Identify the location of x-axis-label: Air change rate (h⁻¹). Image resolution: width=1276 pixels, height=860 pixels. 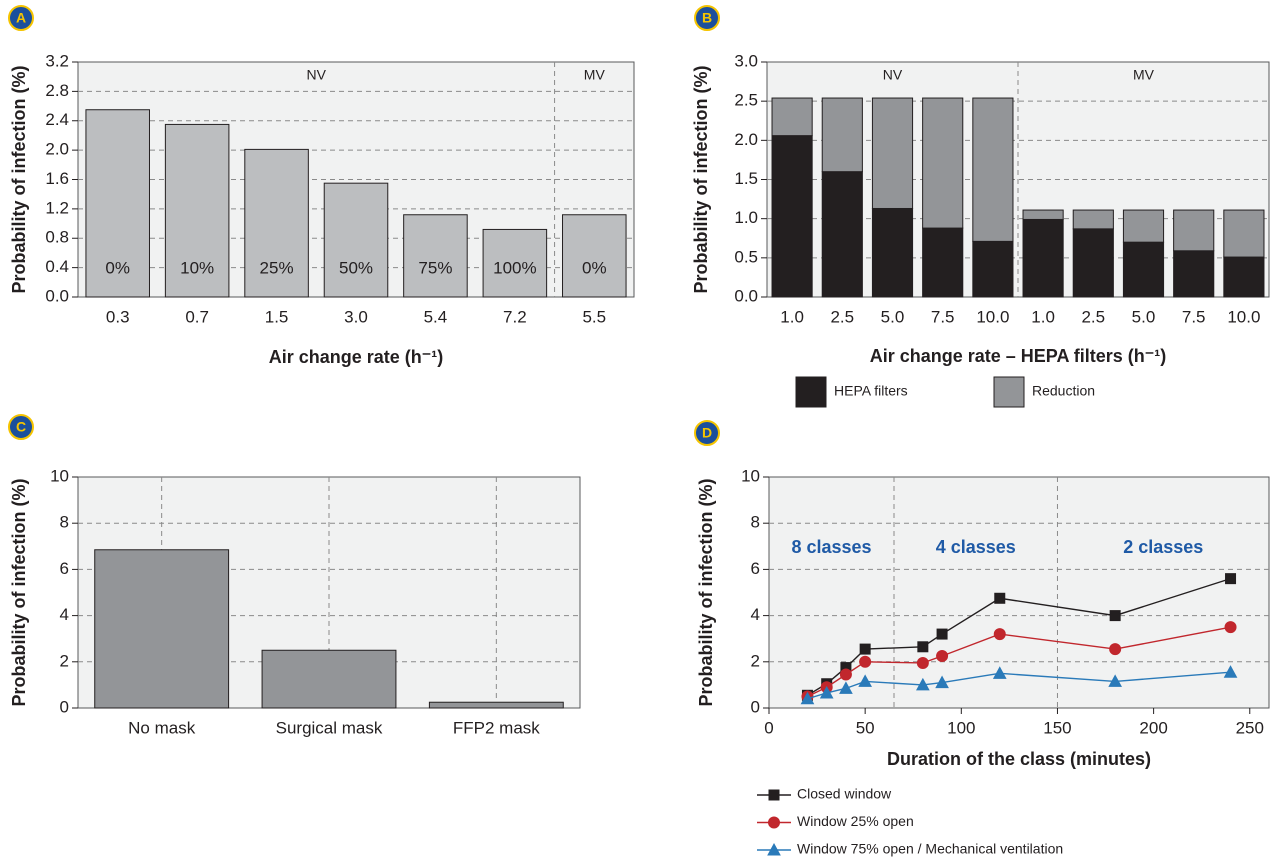
(356, 357).